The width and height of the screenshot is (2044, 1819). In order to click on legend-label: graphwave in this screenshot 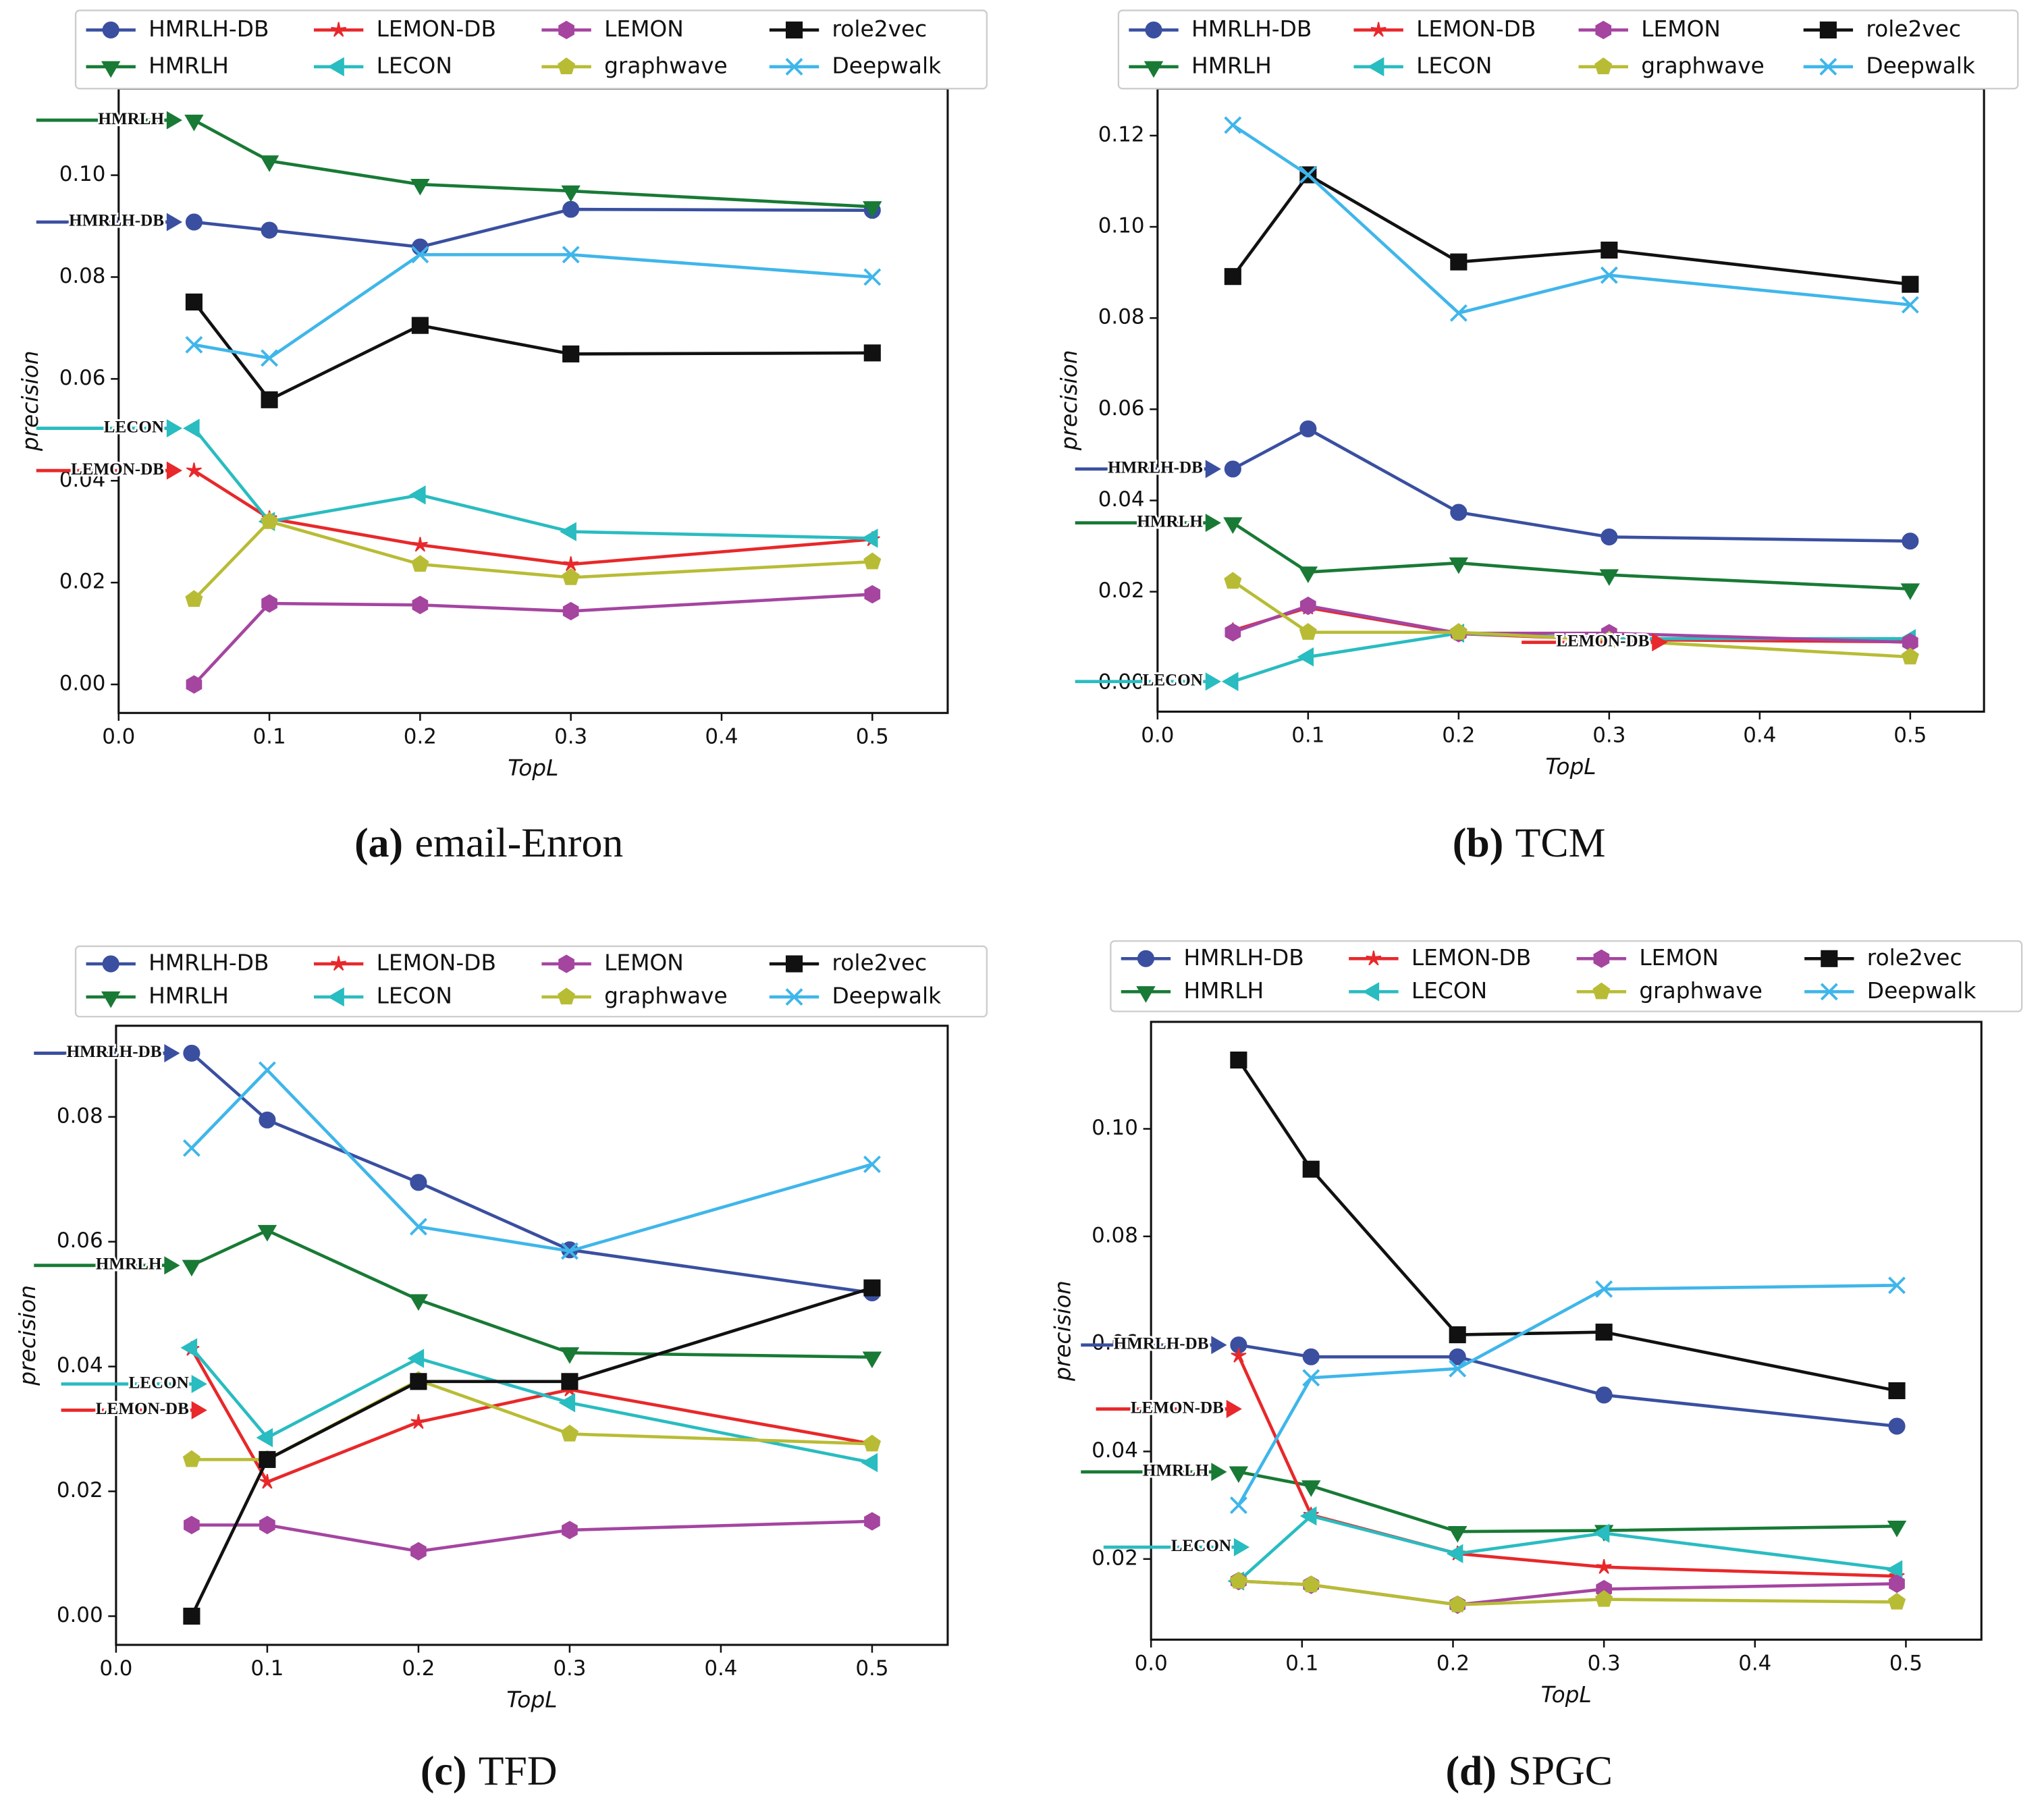, I will do `click(666, 996)`.